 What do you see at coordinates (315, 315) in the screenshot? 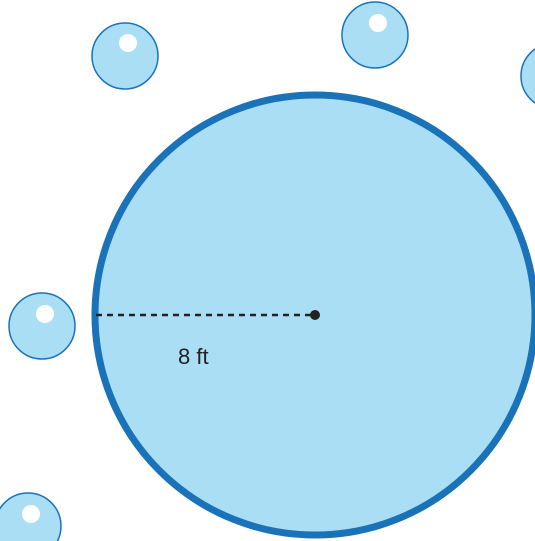
I see `center-dot` at bounding box center [315, 315].